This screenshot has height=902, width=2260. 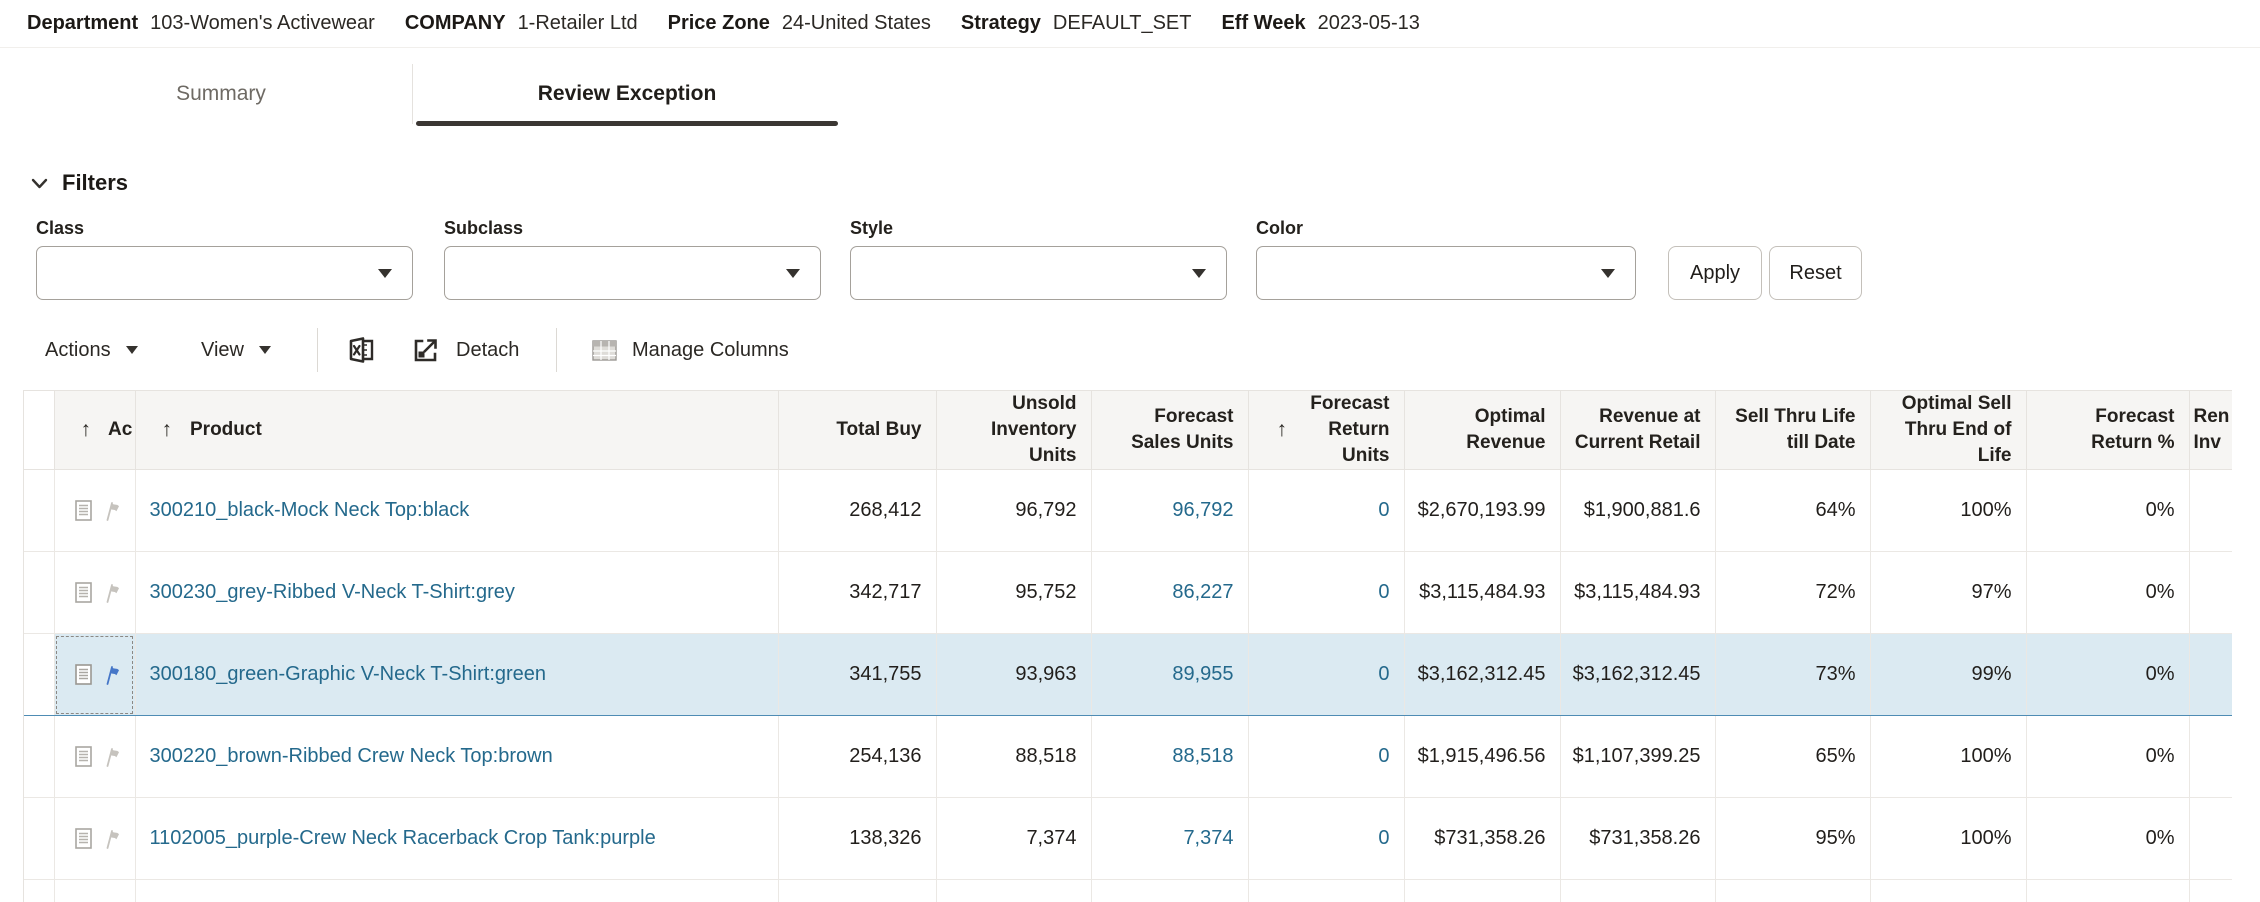 What do you see at coordinates (857, 510) in the screenshot?
I see `total-buy-cell: 268,412` at bounding box center [857, 510].